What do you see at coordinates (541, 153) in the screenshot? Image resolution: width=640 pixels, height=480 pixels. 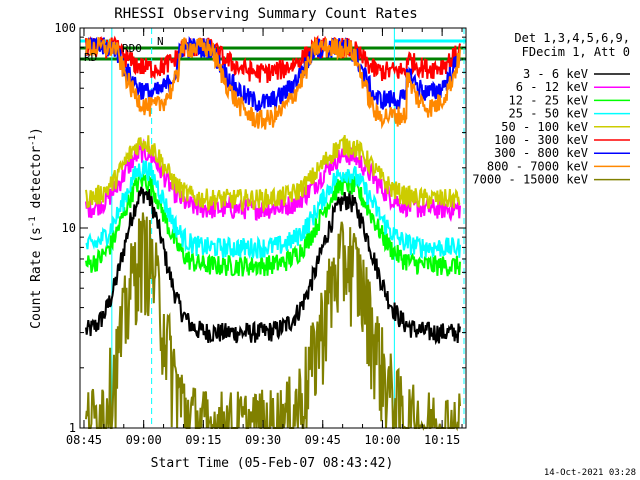 I see `legend-entry-label: 300 - 800 keV` at bounding box center [541, 153].